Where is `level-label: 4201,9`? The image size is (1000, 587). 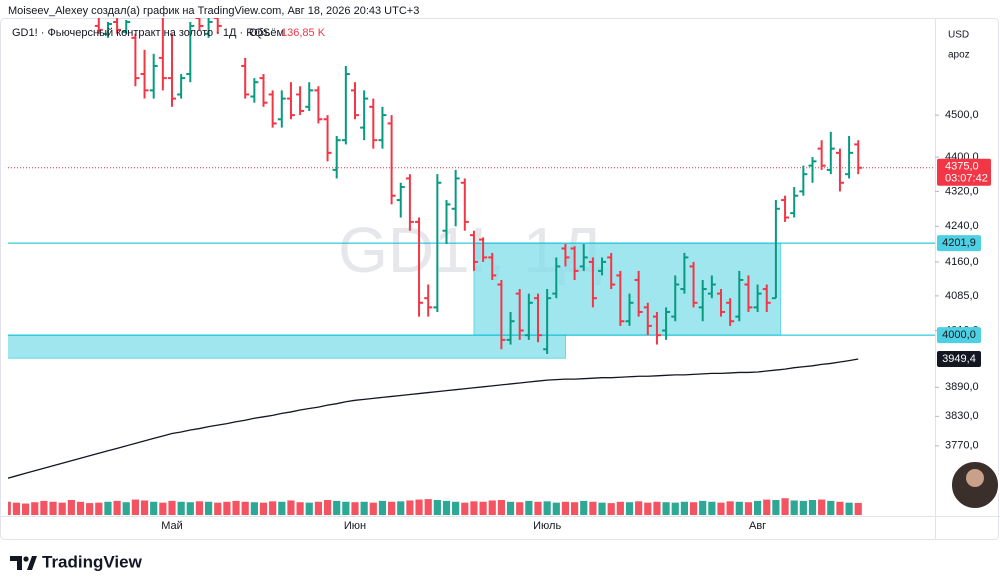 level-label: 4201,9 is located at coordinates (959, 243).